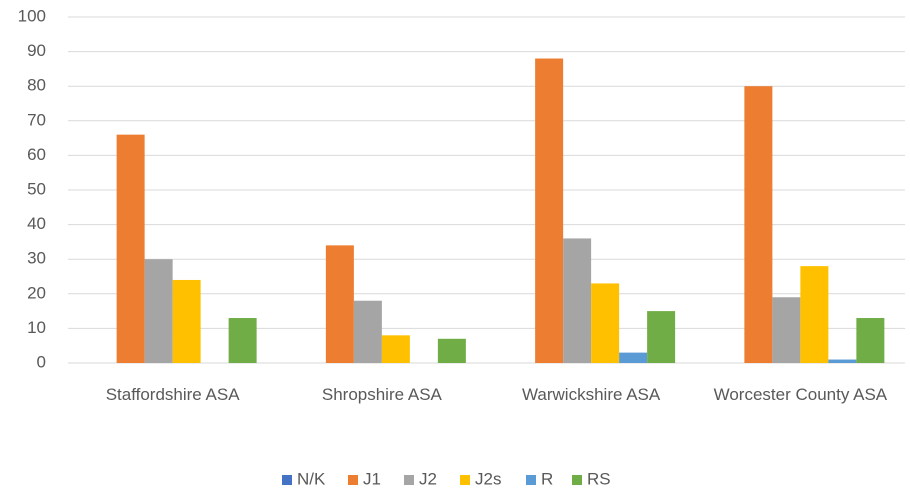 The height and width of the screenshot is (495, 910). What do you see at coordinates (488, 478) in the screenshot?
I see `legend-label: J2s` at bounding box center [488, 478].